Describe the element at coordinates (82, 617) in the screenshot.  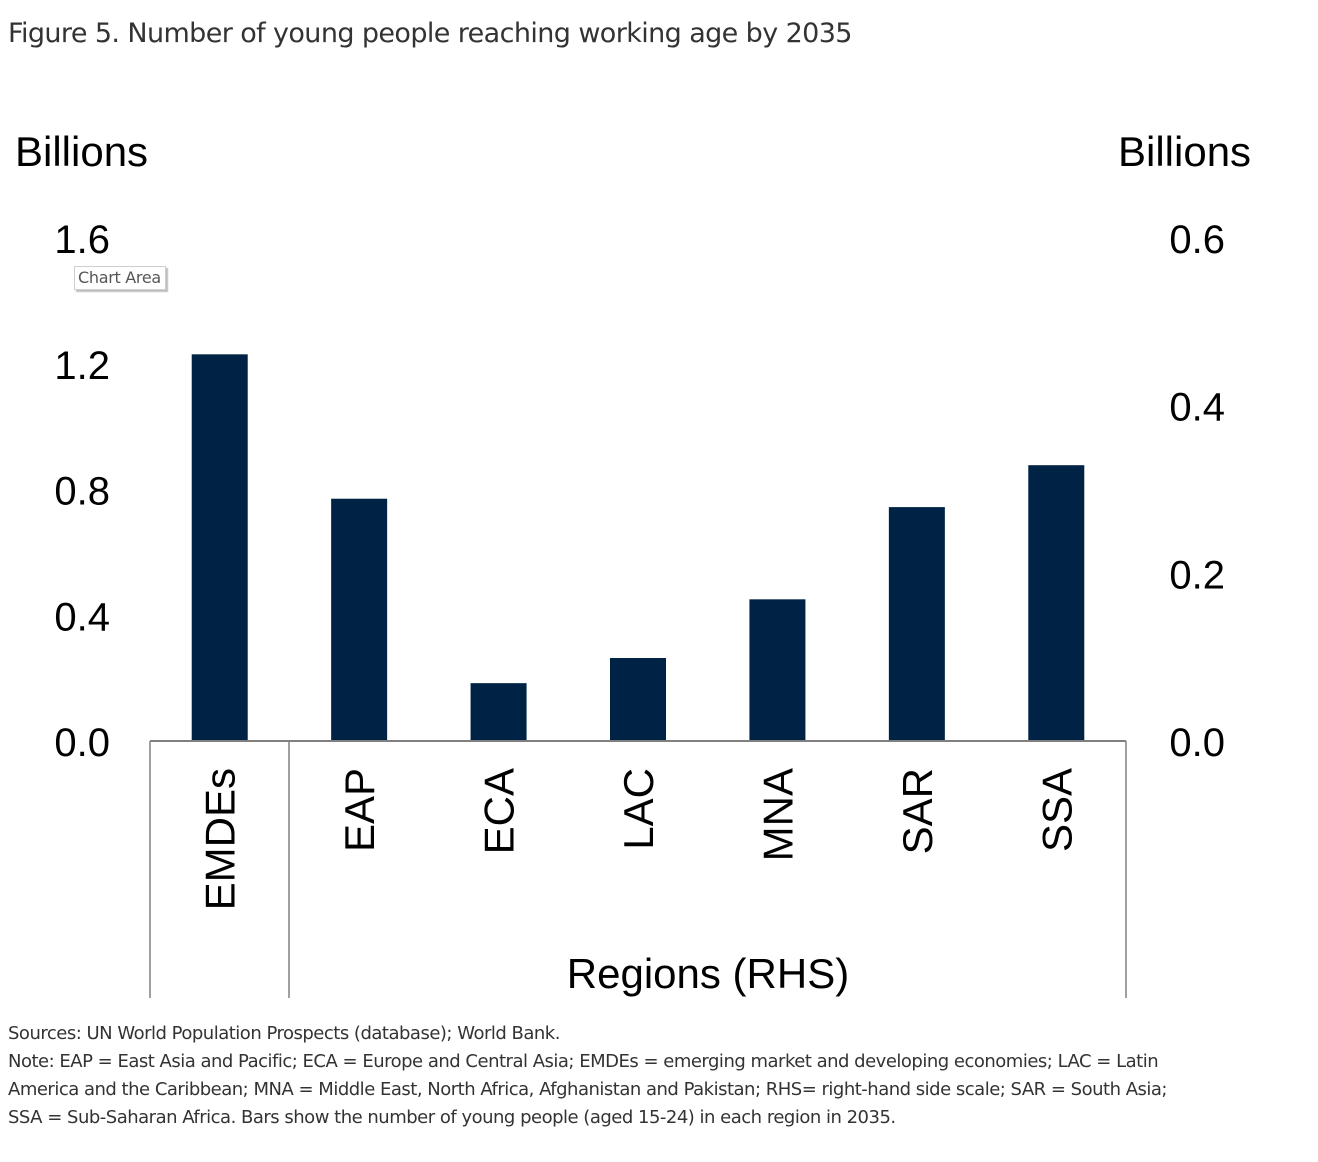
I see `left-tick-label: 0.4` at that location.